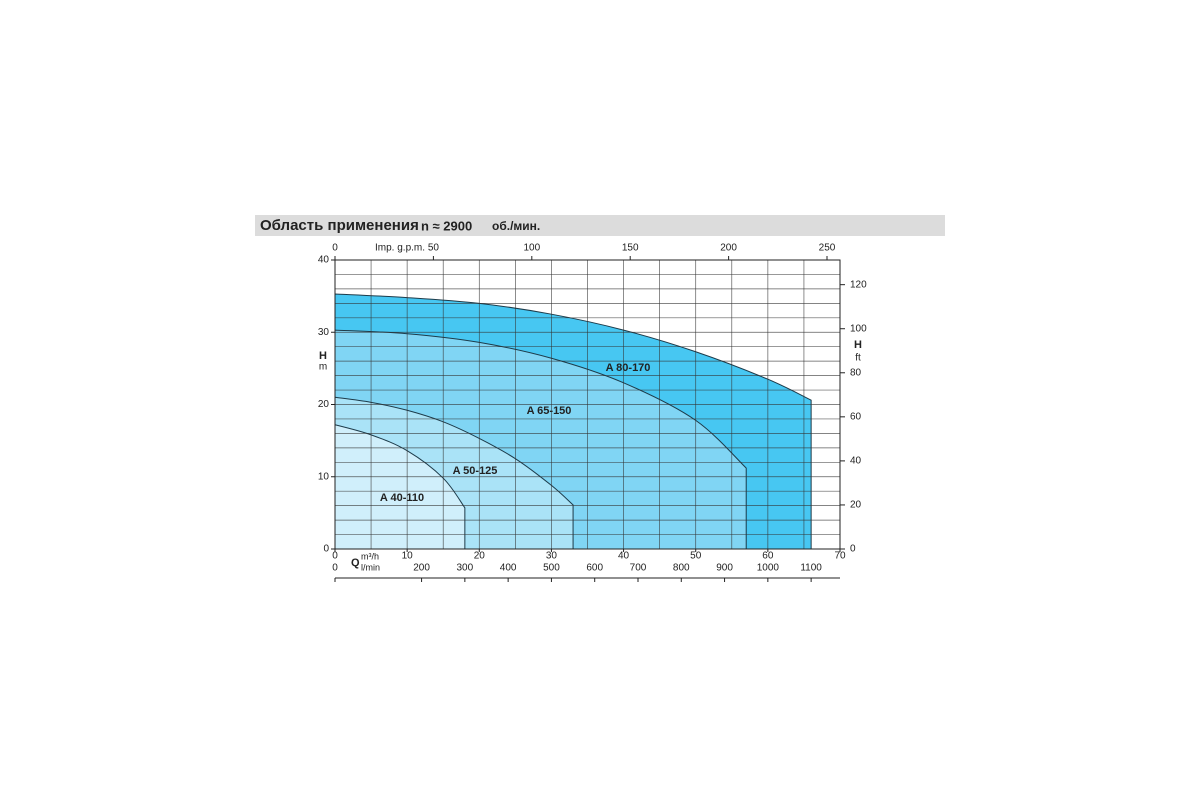 The width and height of the screenshot is (1200, 800). What do you see at coordinates (811, 568) in the screenshot?
I see `x3-tick-label: 1100` at bounding box center [811, 568].